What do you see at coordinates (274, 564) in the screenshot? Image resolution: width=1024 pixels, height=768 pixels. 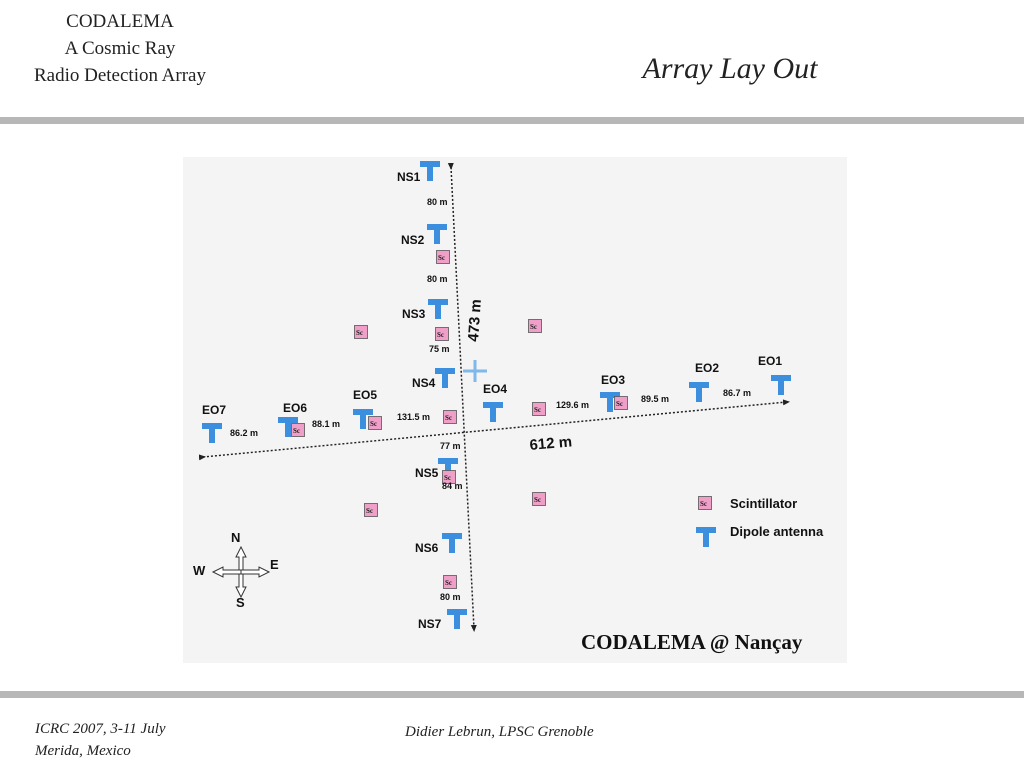 I see `compass-e: E` at bounding box center [274, 564].